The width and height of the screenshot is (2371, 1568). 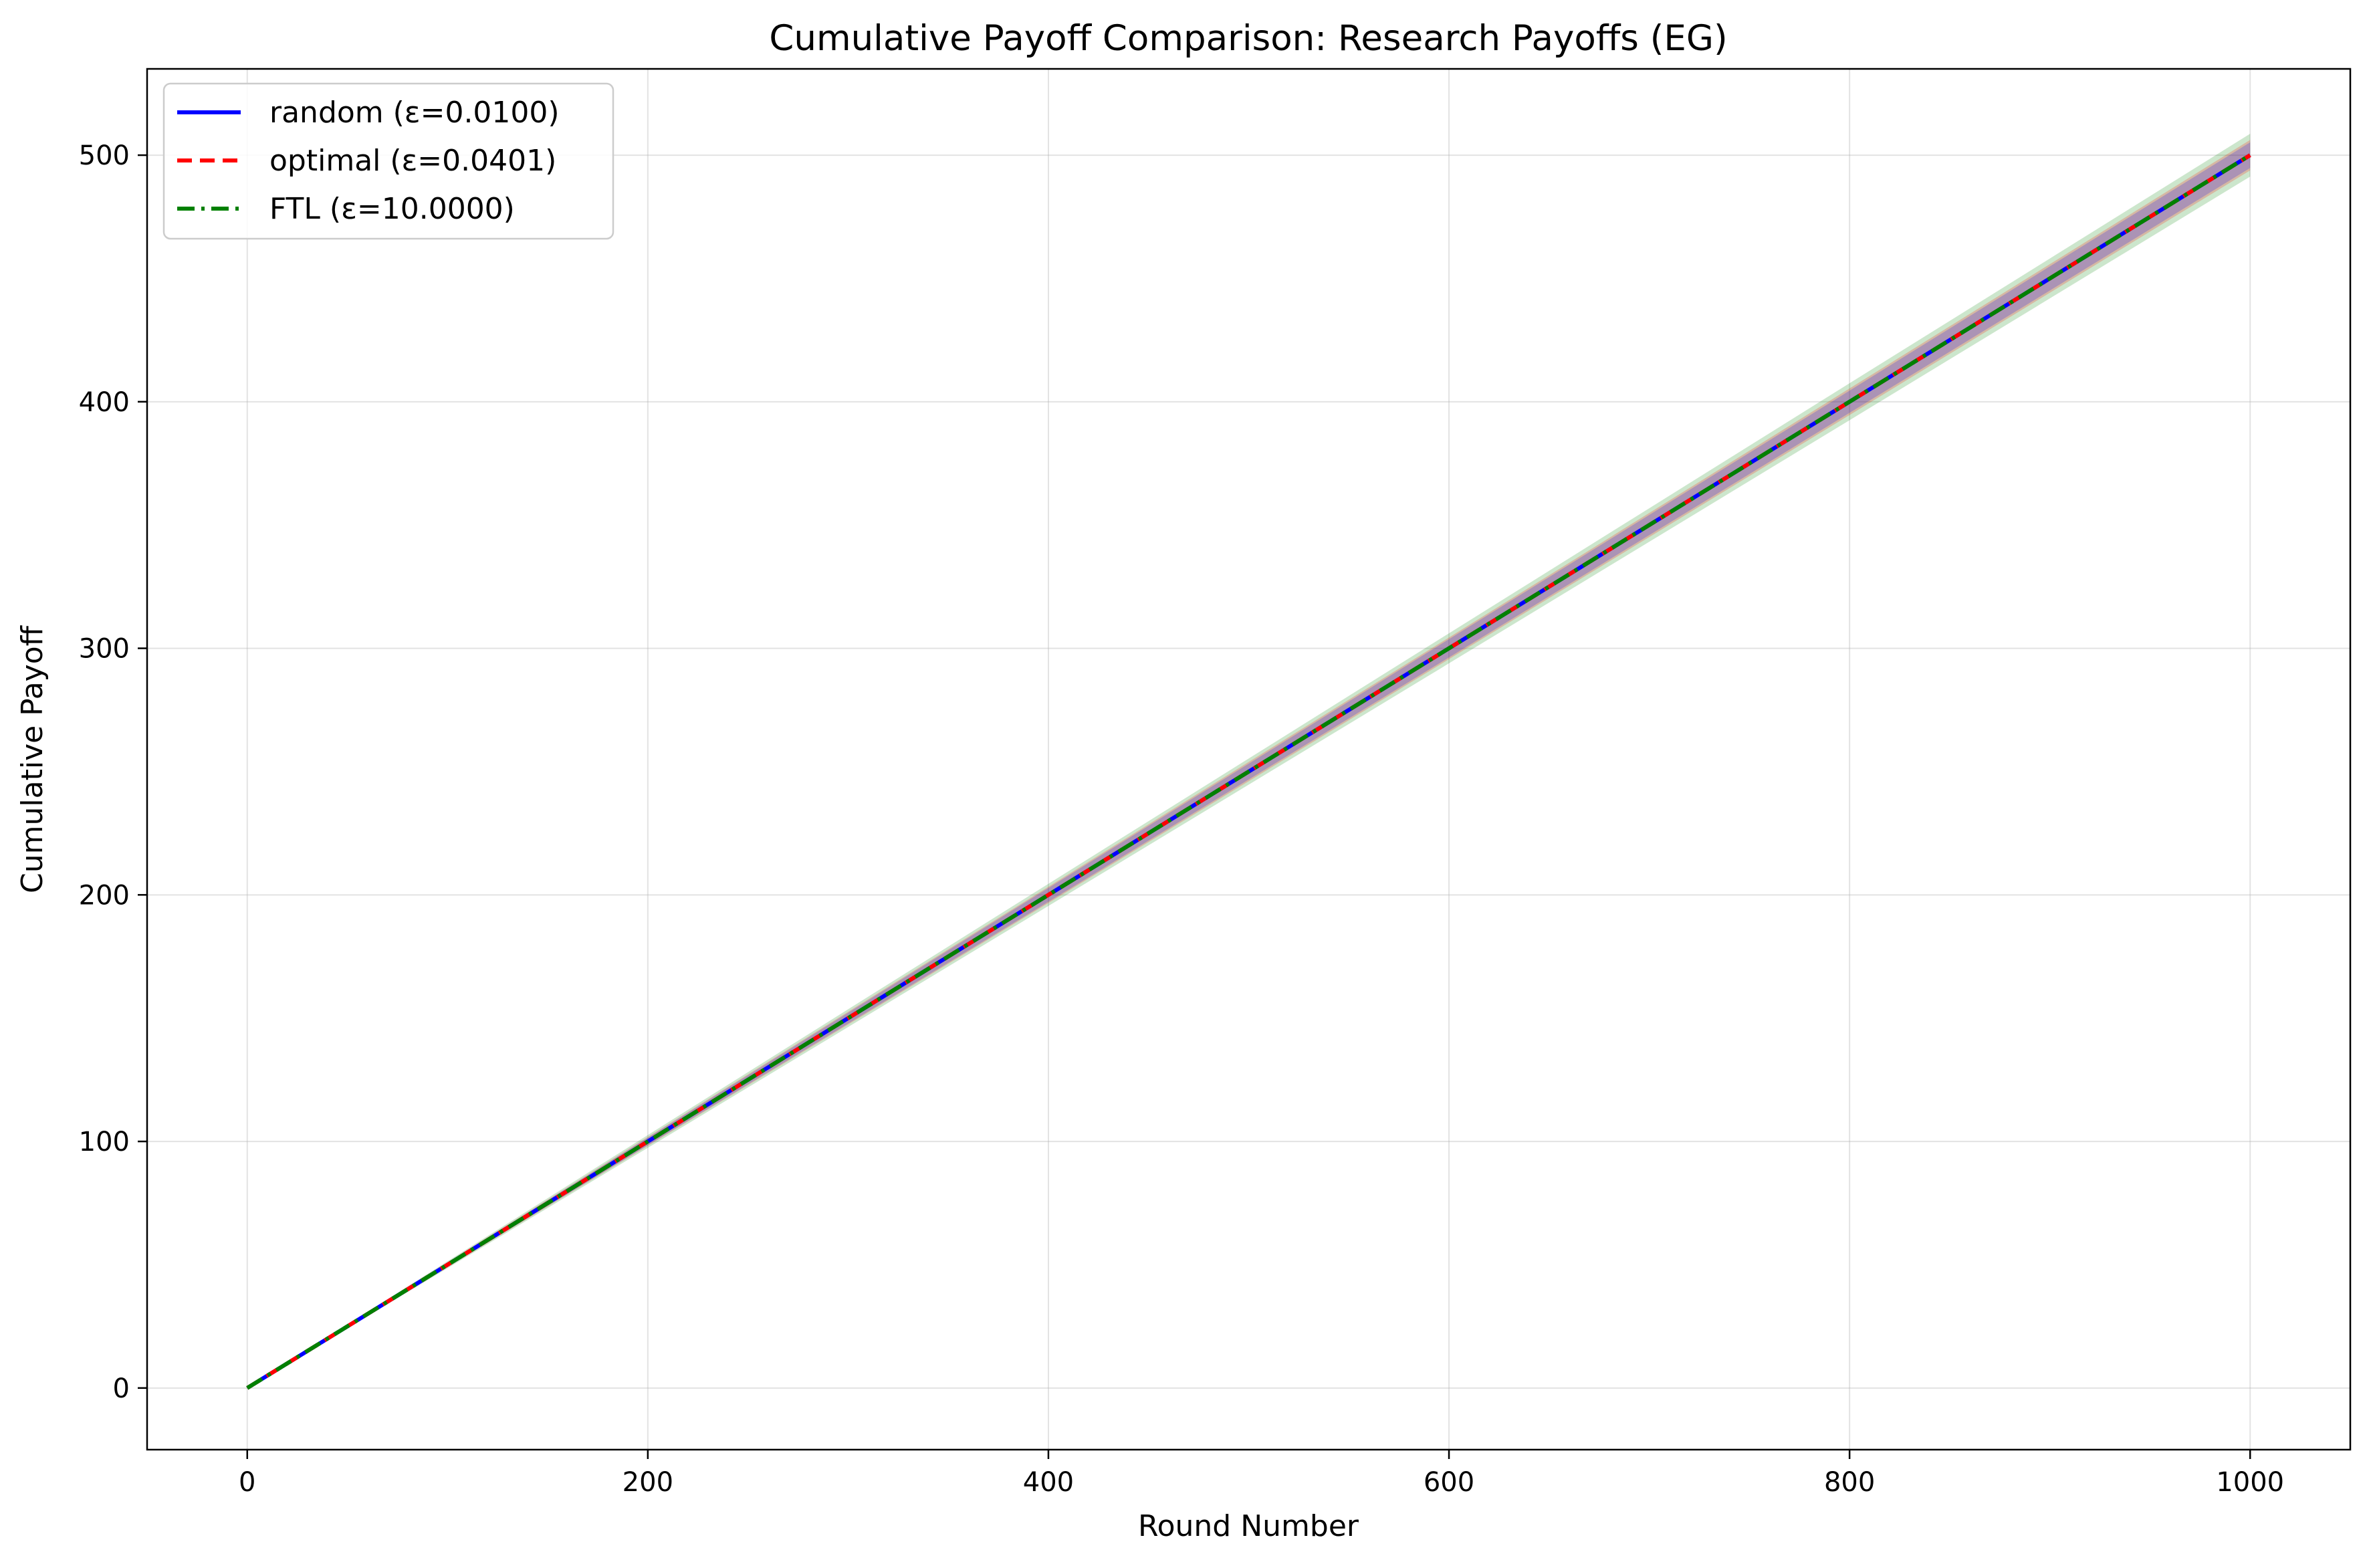 What do you see at coordinates (2250, 1482) in the screenshot?
I see `x-tick-label: 1000` at bounding box center [2250, 1482].